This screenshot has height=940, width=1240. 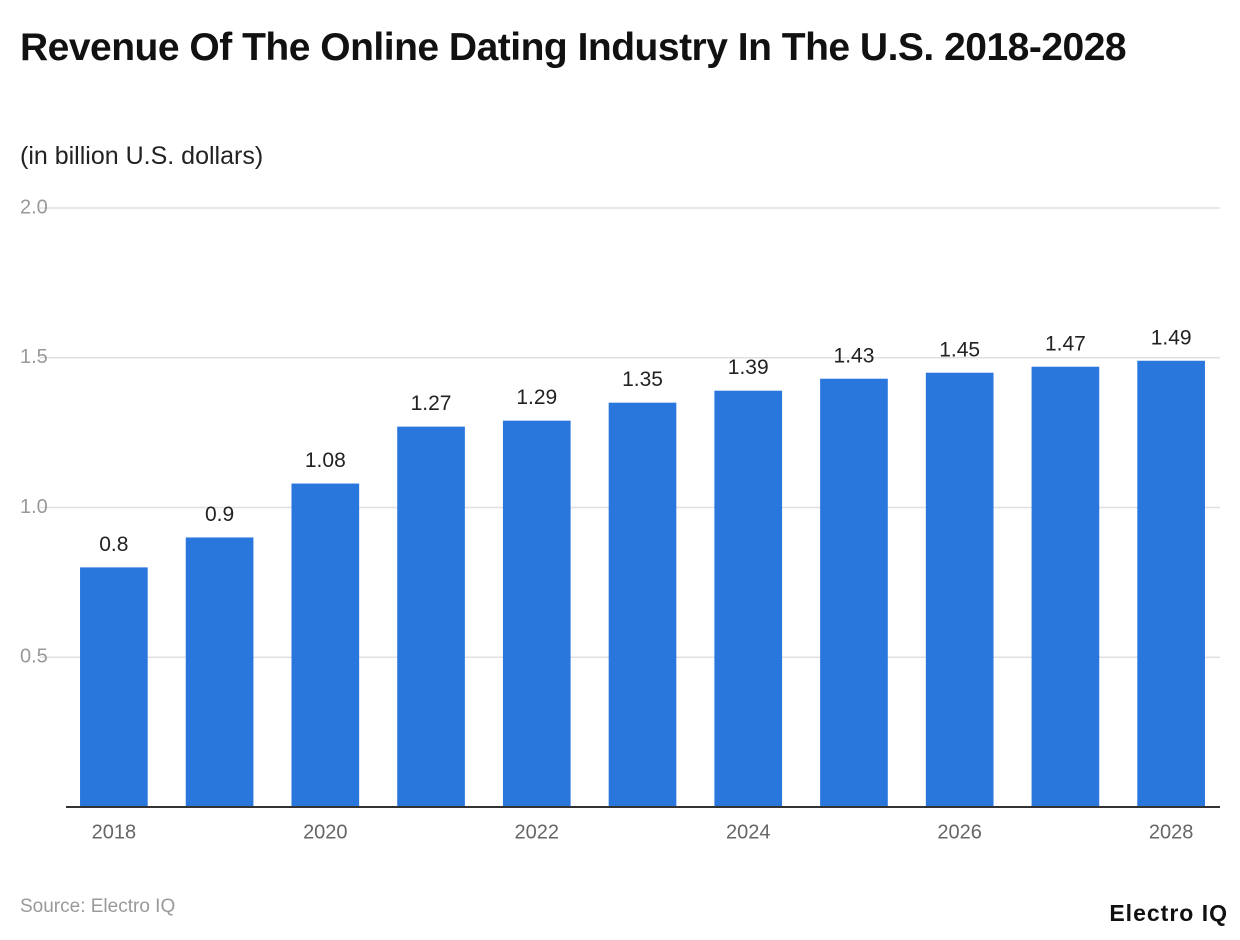 I want to click on value-label: 1.45, so click(x=959, y=349).